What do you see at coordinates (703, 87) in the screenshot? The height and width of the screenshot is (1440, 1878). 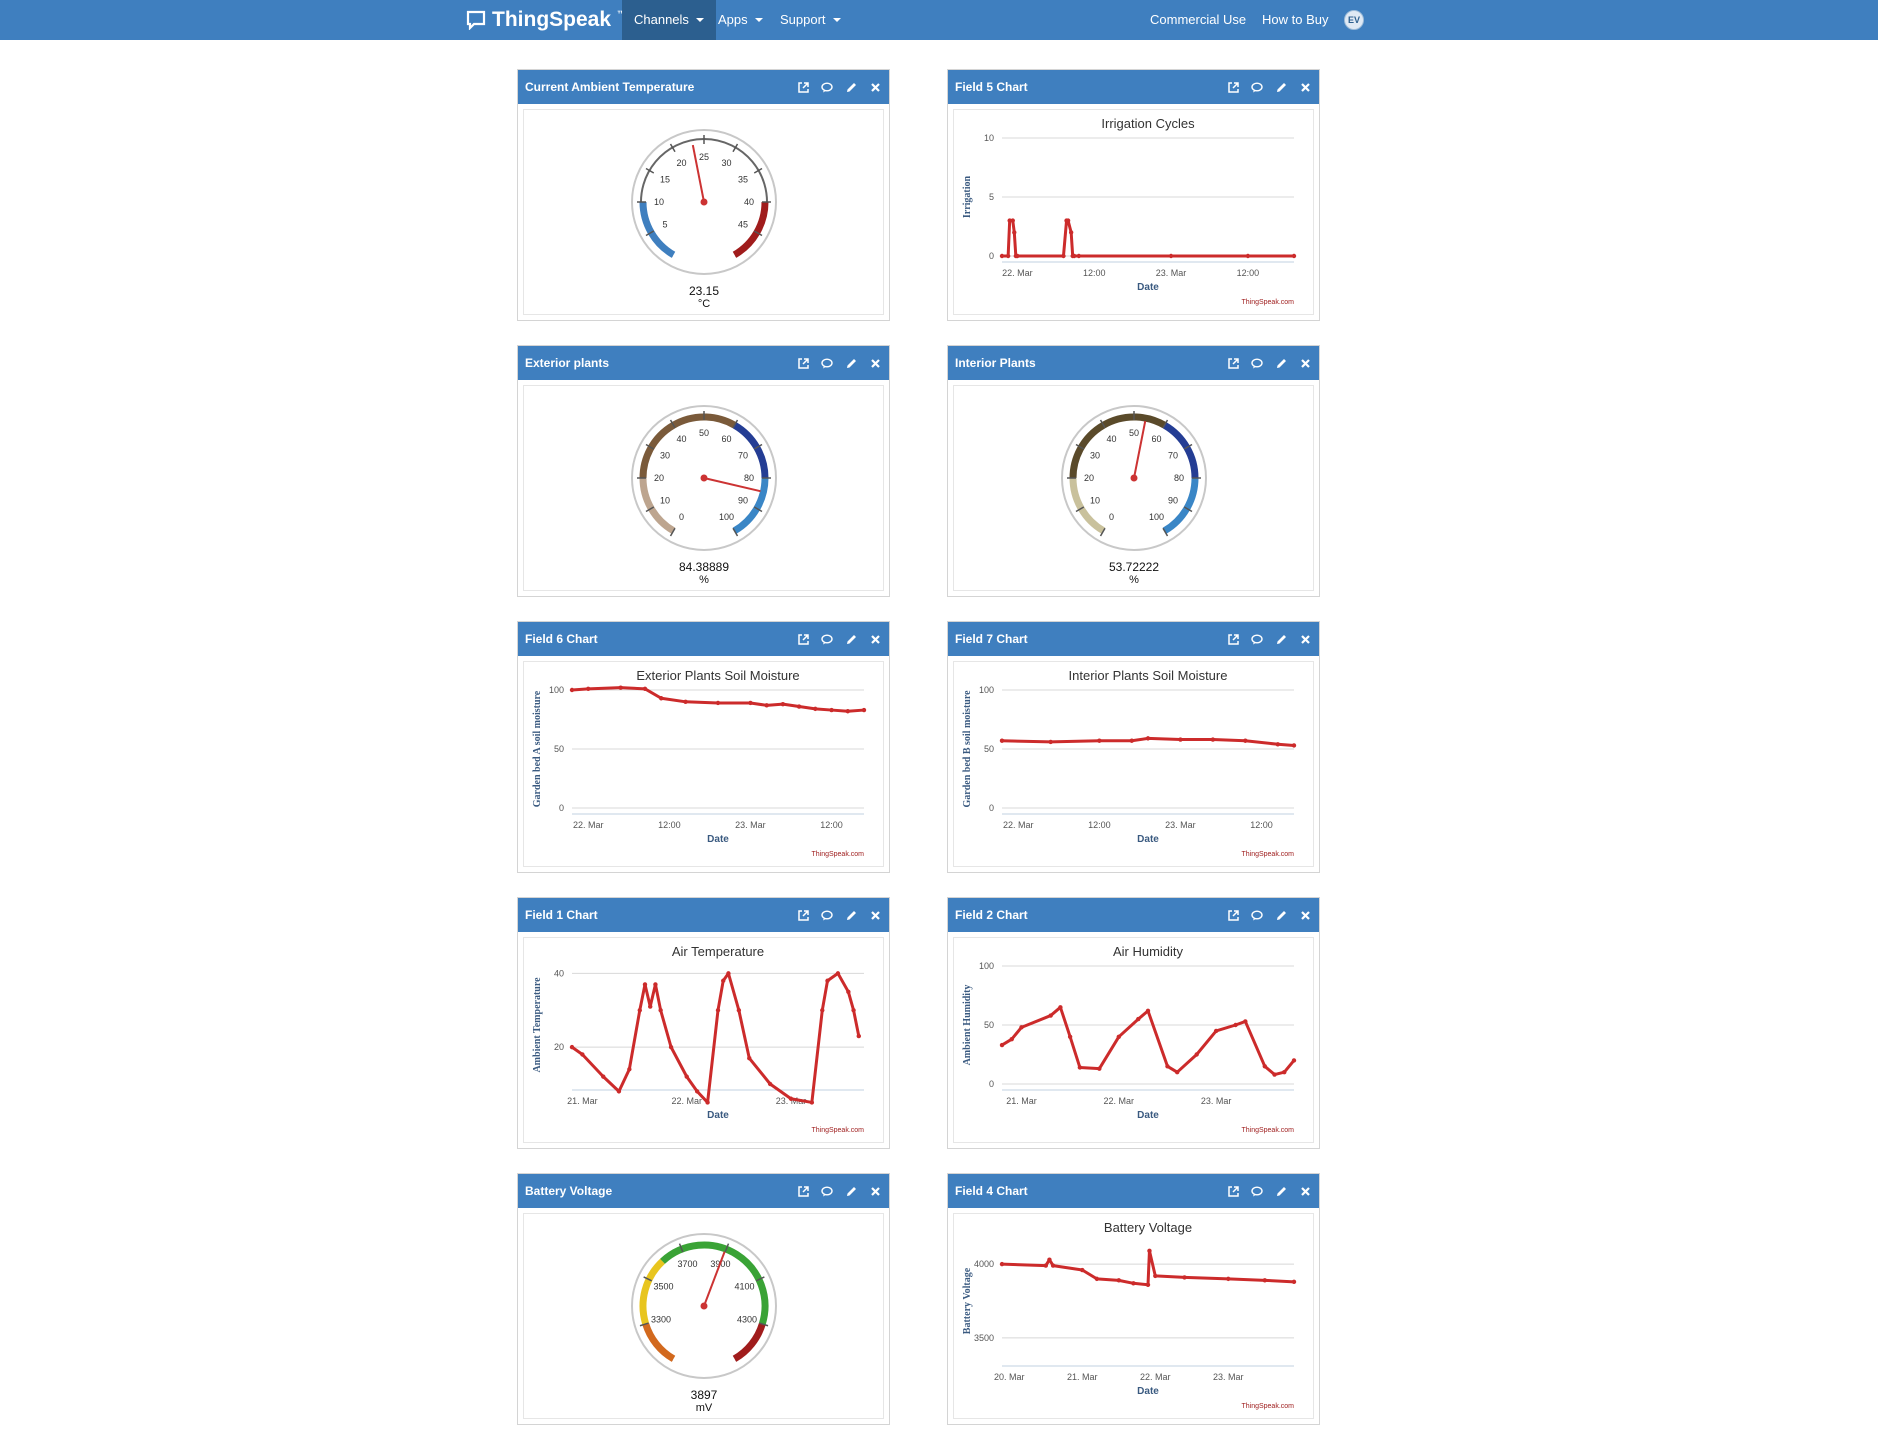 I see `widget-header: Current Ambient Temperature` at bounding box center [703, 87].